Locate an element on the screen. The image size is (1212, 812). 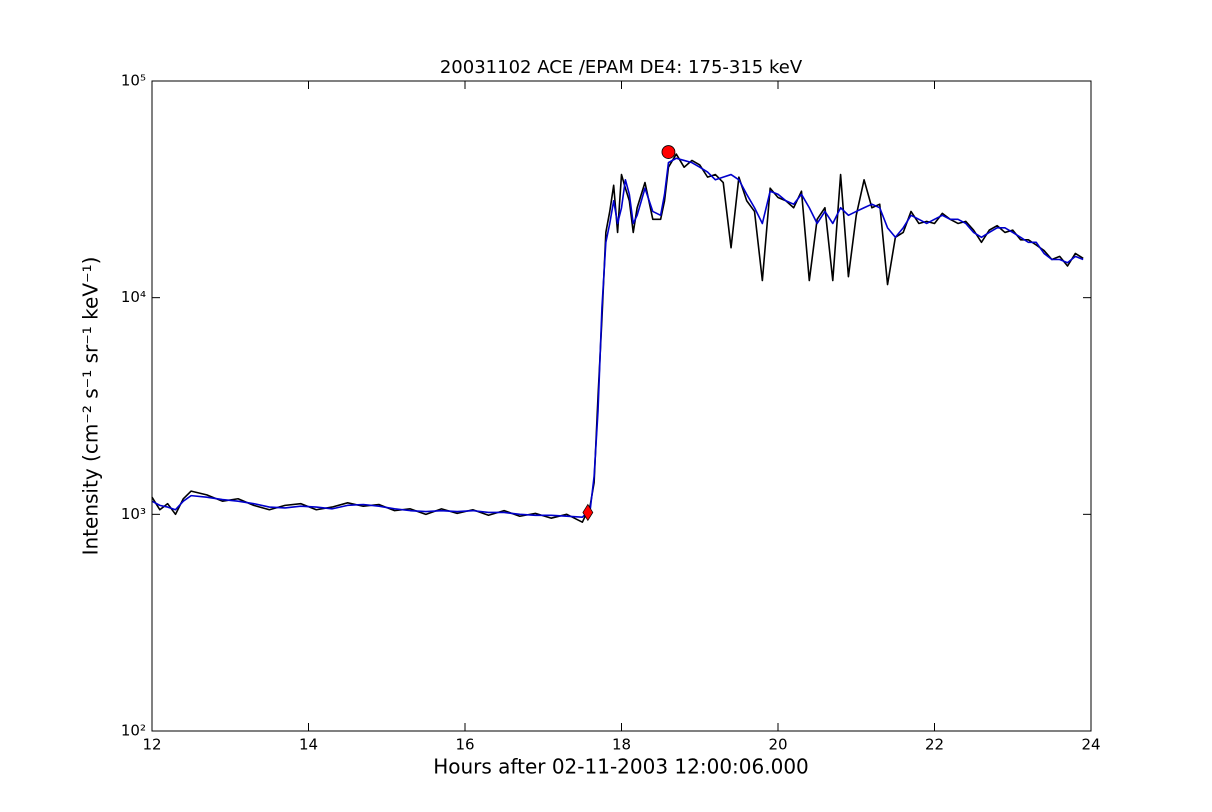
x-tick-label: 14 is located at coordinates (308, 745).